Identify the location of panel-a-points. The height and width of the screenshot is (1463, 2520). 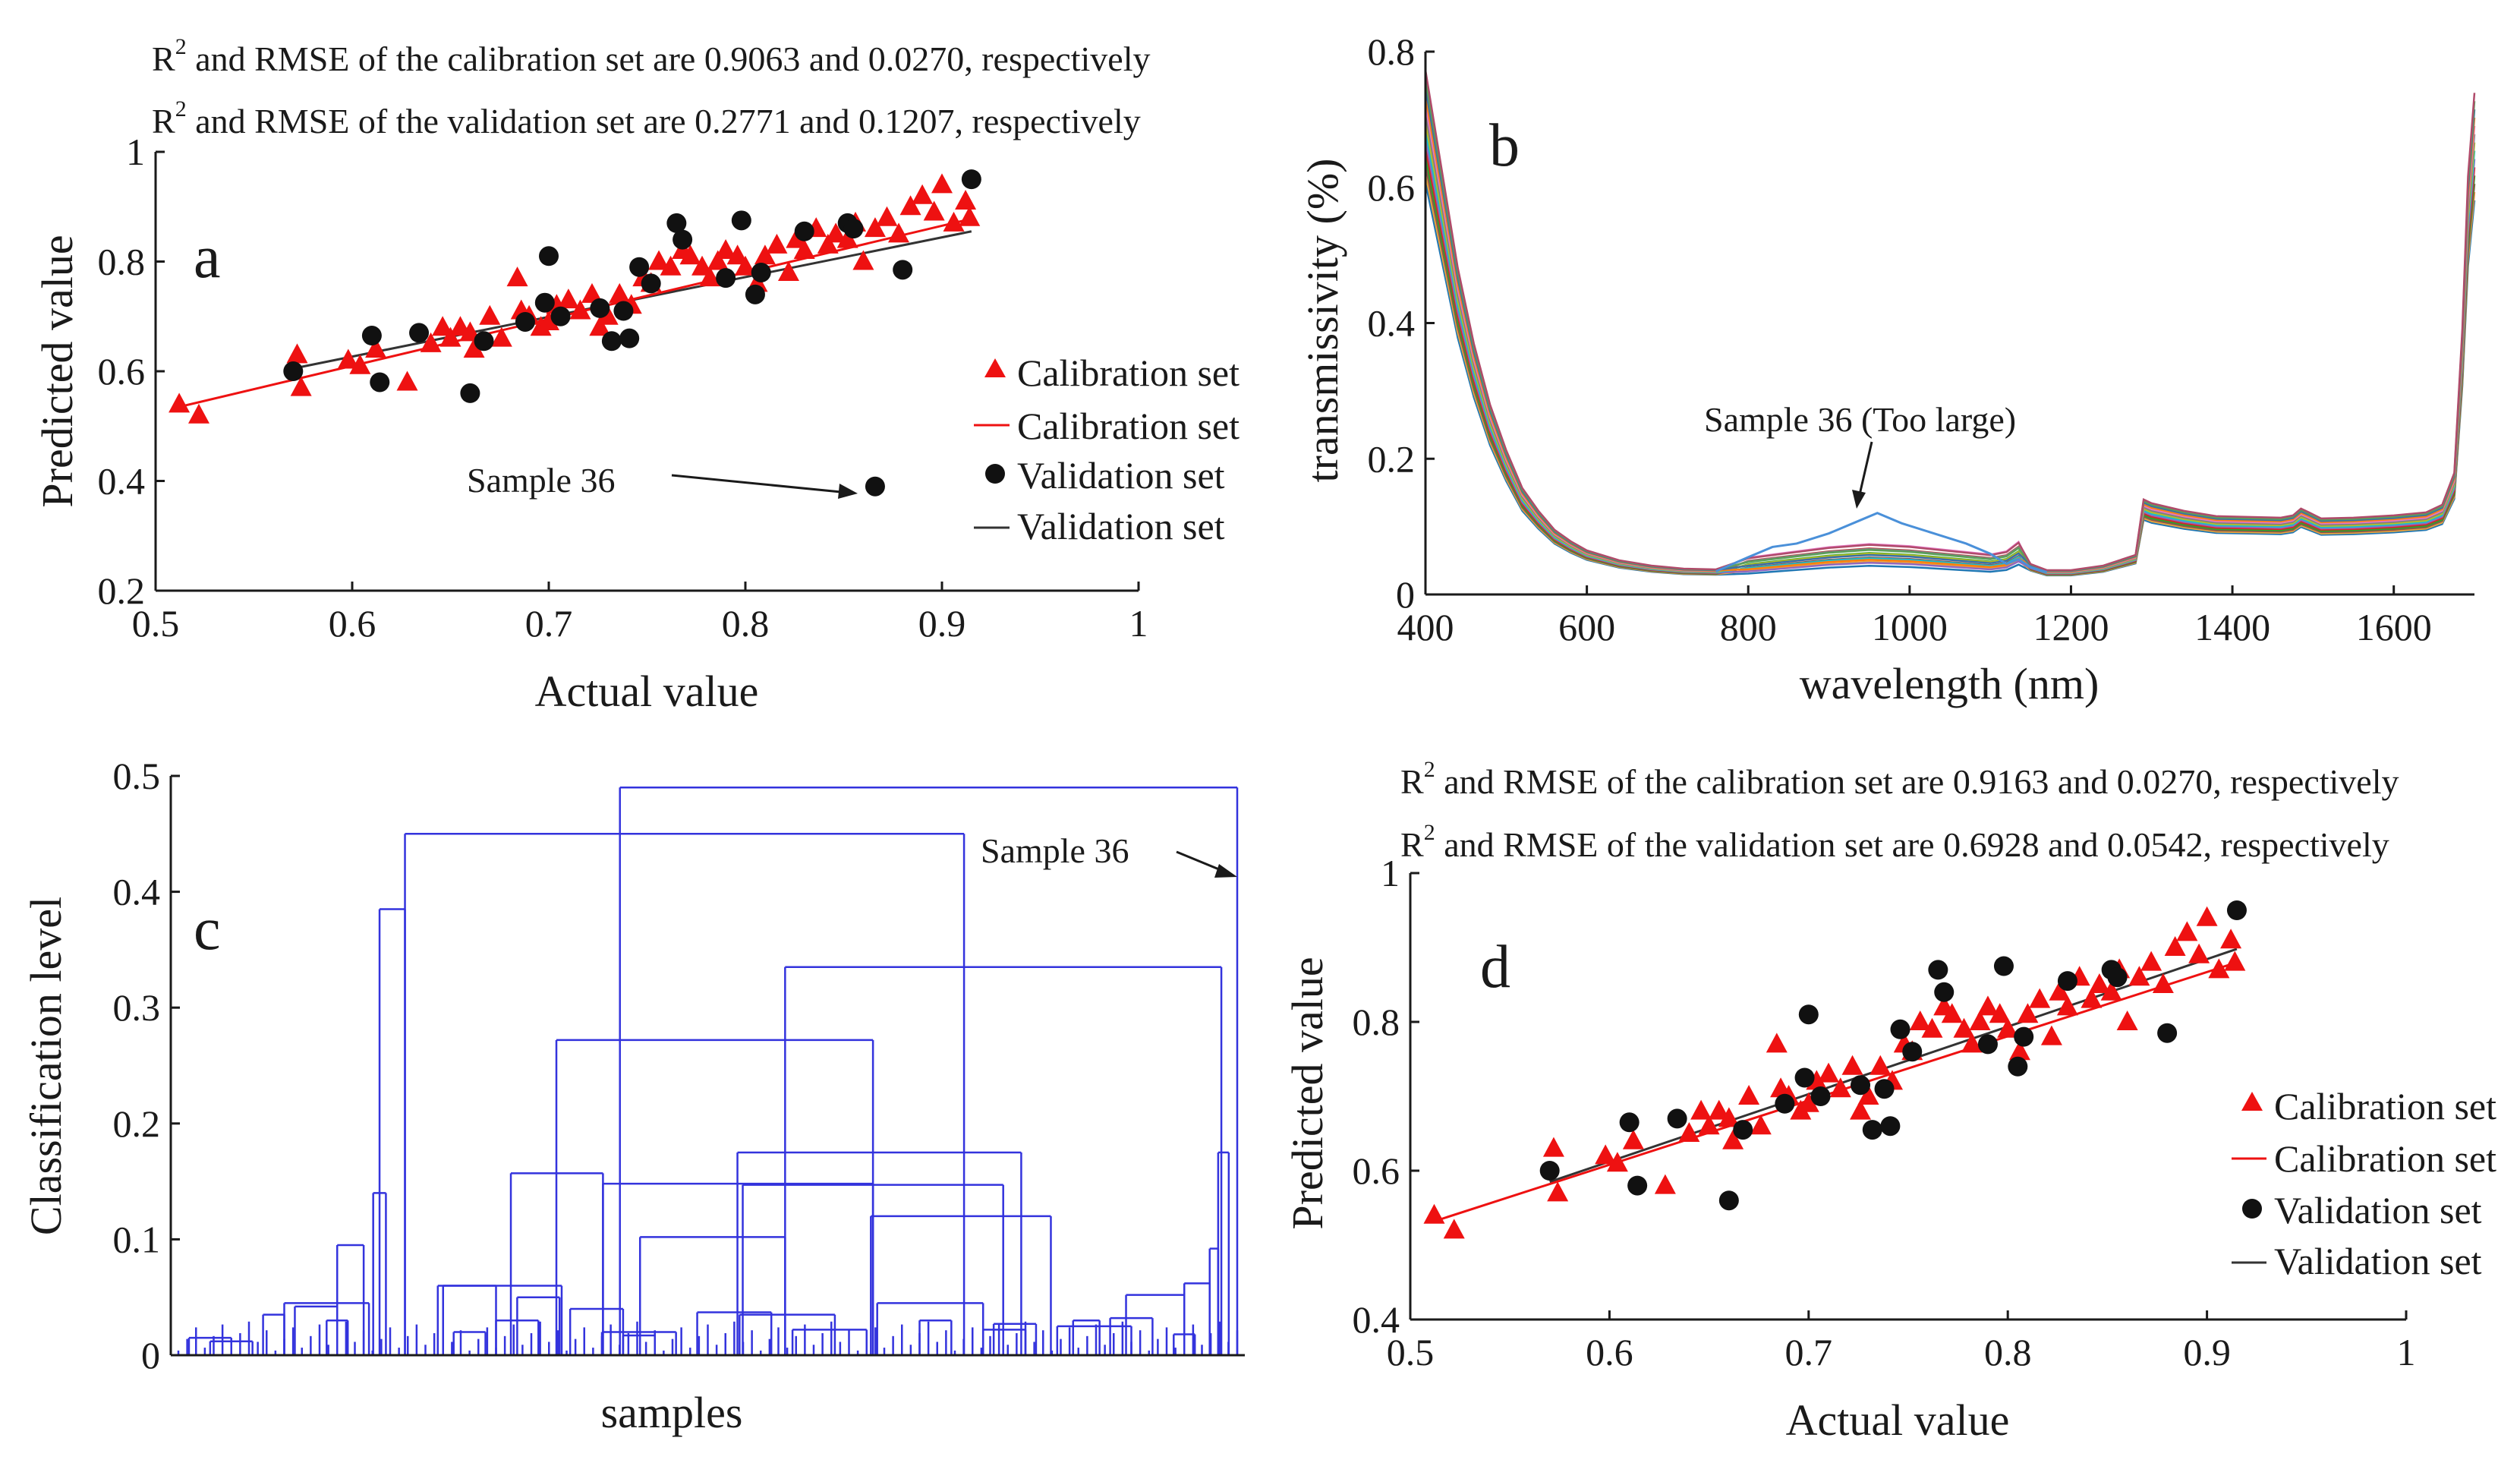
(575, 333).